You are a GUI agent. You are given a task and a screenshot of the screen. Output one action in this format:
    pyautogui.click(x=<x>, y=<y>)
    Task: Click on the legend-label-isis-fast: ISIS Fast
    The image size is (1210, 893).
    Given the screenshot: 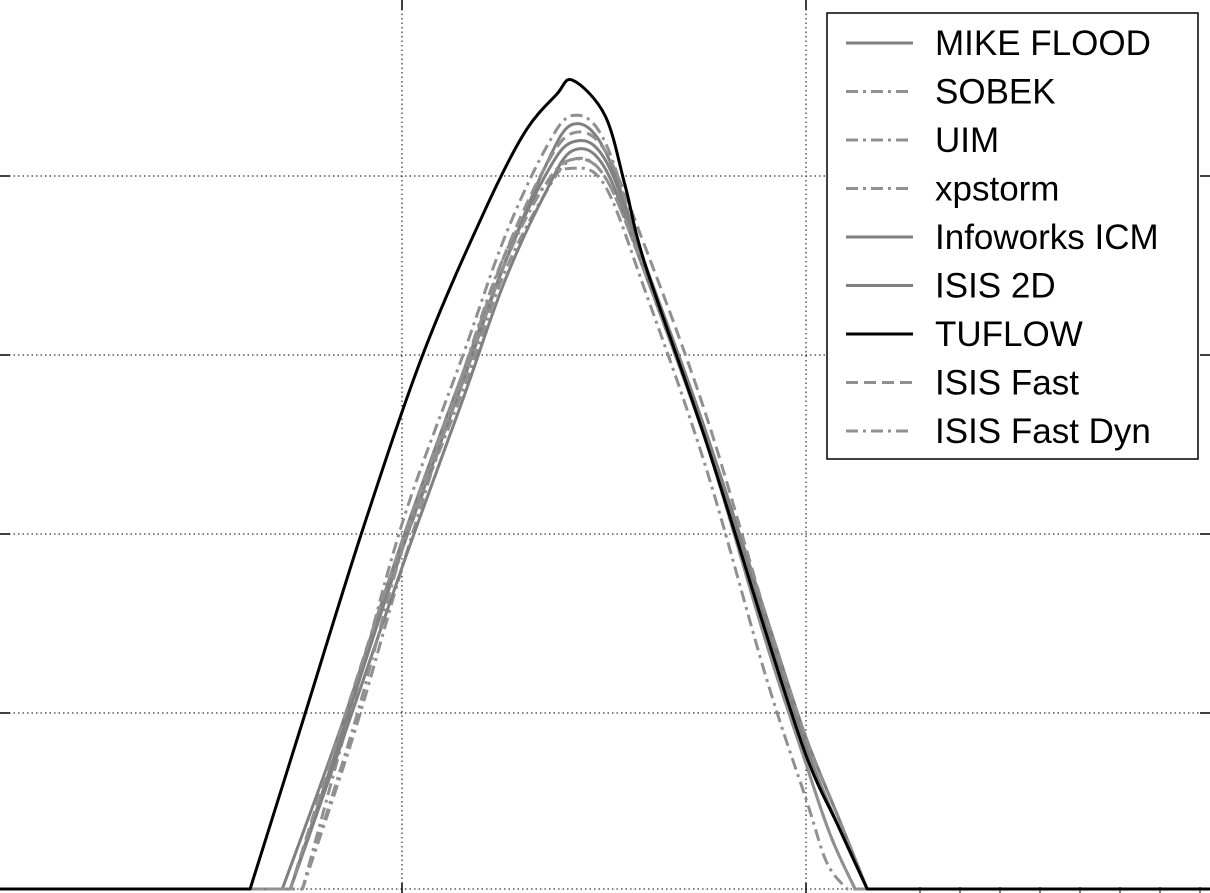 What is the action you would take?
    pyautogui.click(x=1007, y=383)
    